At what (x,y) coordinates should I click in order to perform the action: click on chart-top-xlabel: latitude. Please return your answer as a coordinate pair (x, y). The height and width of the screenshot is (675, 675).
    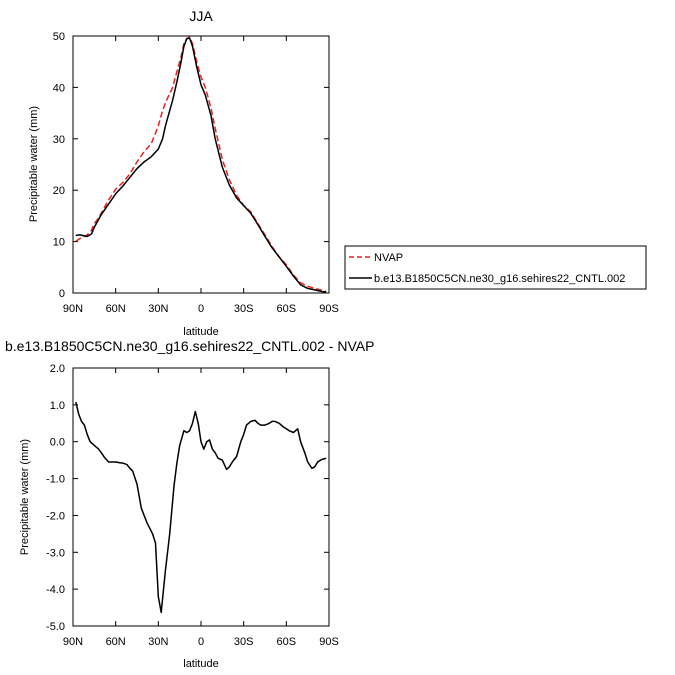
    Looking at the image, I should click on (200, 332).